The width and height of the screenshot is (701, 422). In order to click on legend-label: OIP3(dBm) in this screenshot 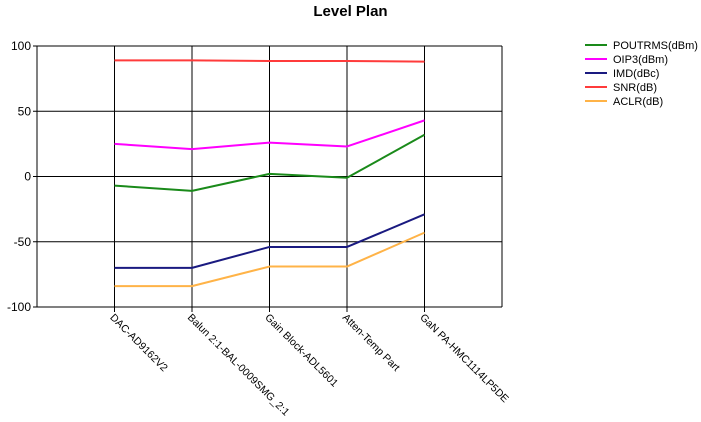, I will do `click(640, 60)`.